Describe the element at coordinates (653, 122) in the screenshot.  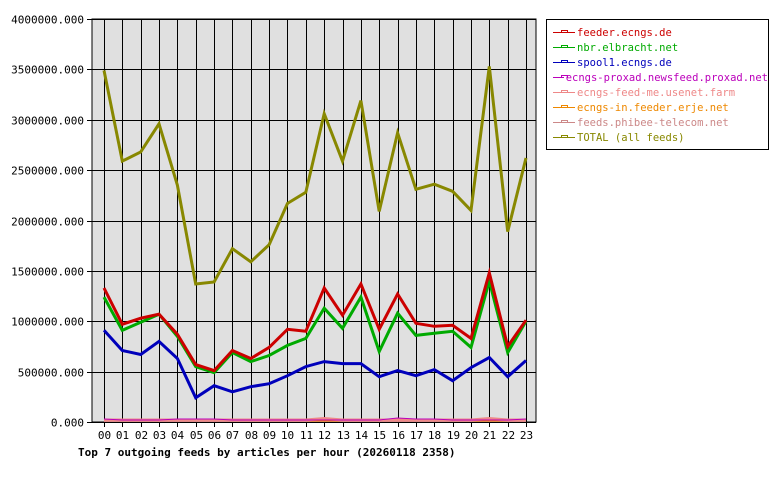
I see `legend-label: feeds.phibee-telecom.net` at that location.